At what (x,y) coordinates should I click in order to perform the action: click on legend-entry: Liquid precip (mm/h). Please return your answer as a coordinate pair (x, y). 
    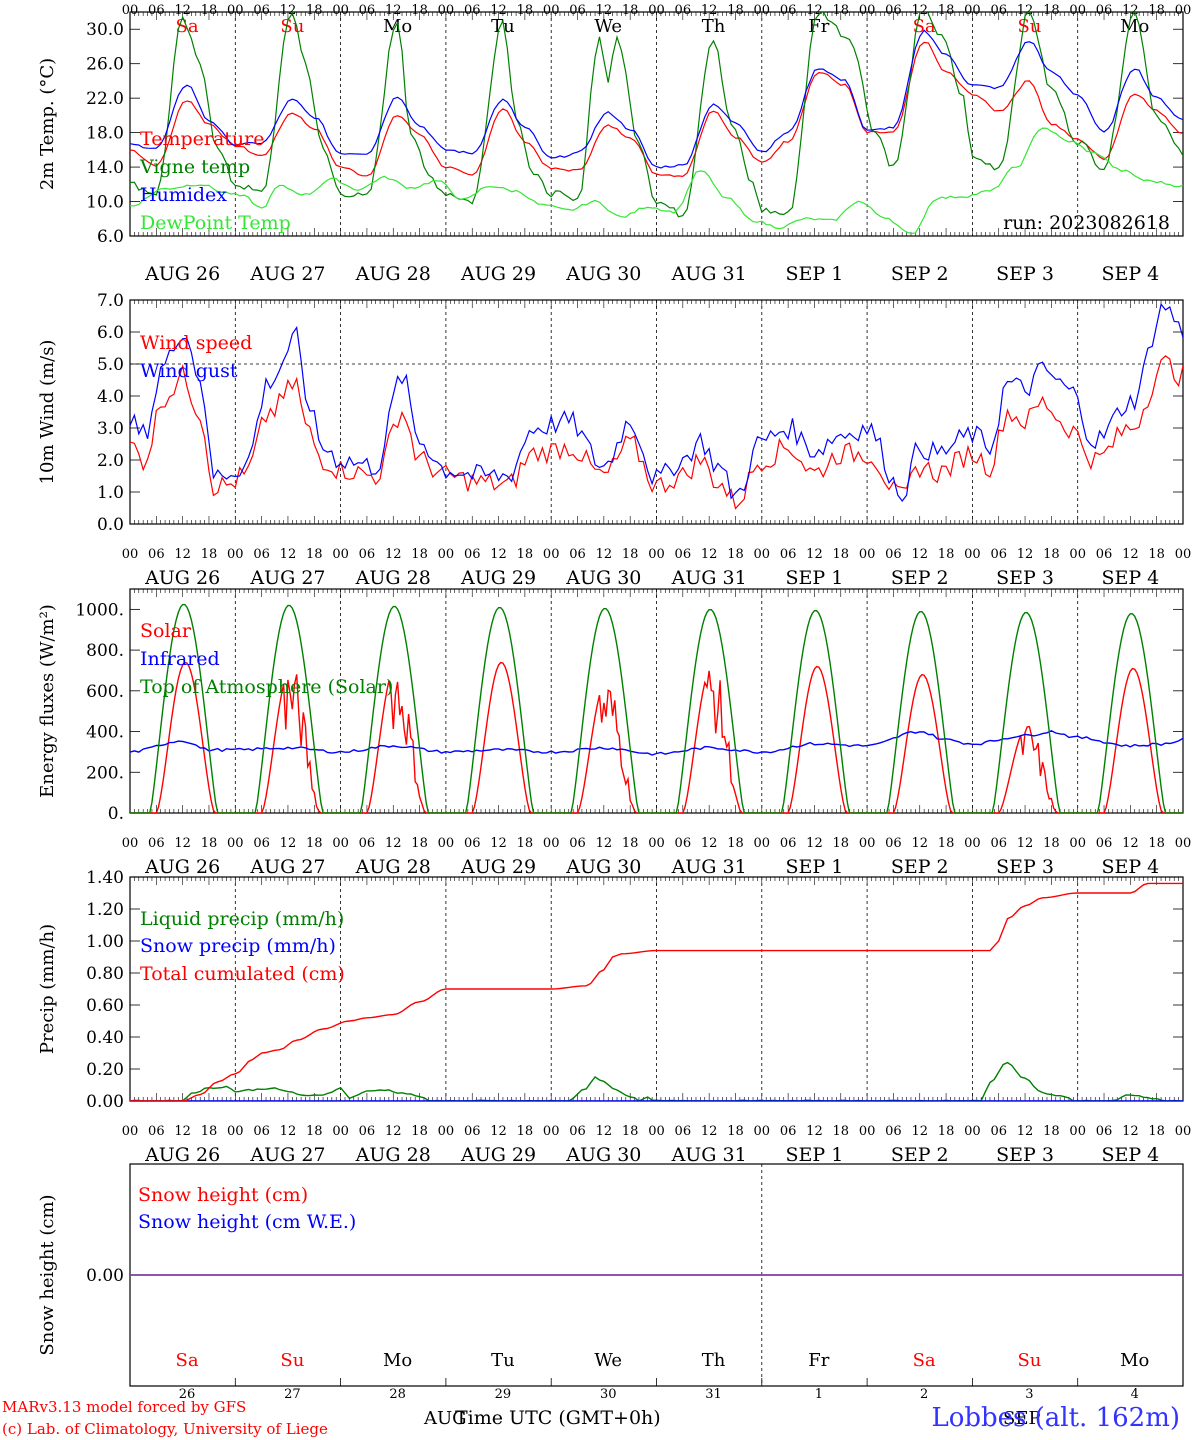
    Looking at the image, I should click on (242, 919).